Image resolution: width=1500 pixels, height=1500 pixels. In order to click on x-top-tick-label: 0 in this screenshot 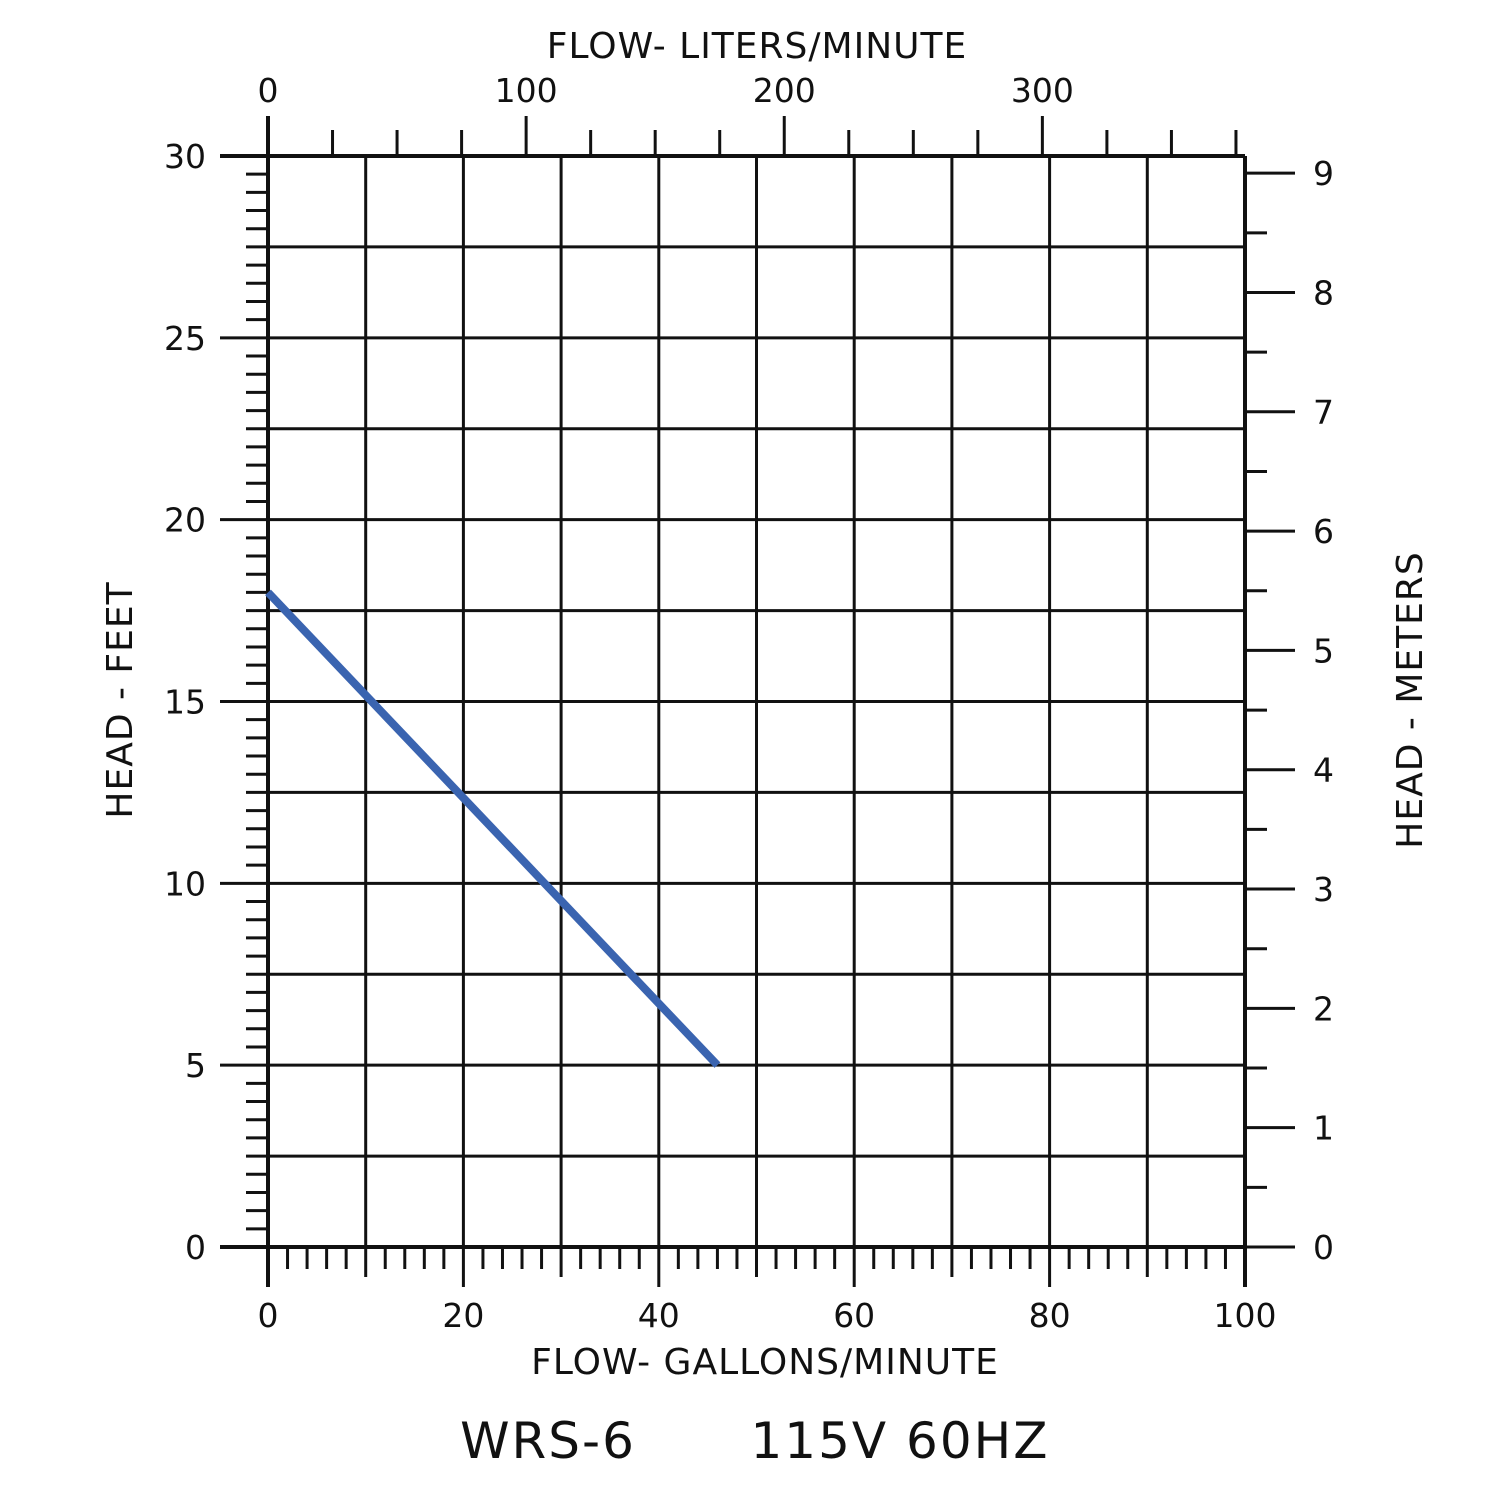, I will do `click(268, 90)`.